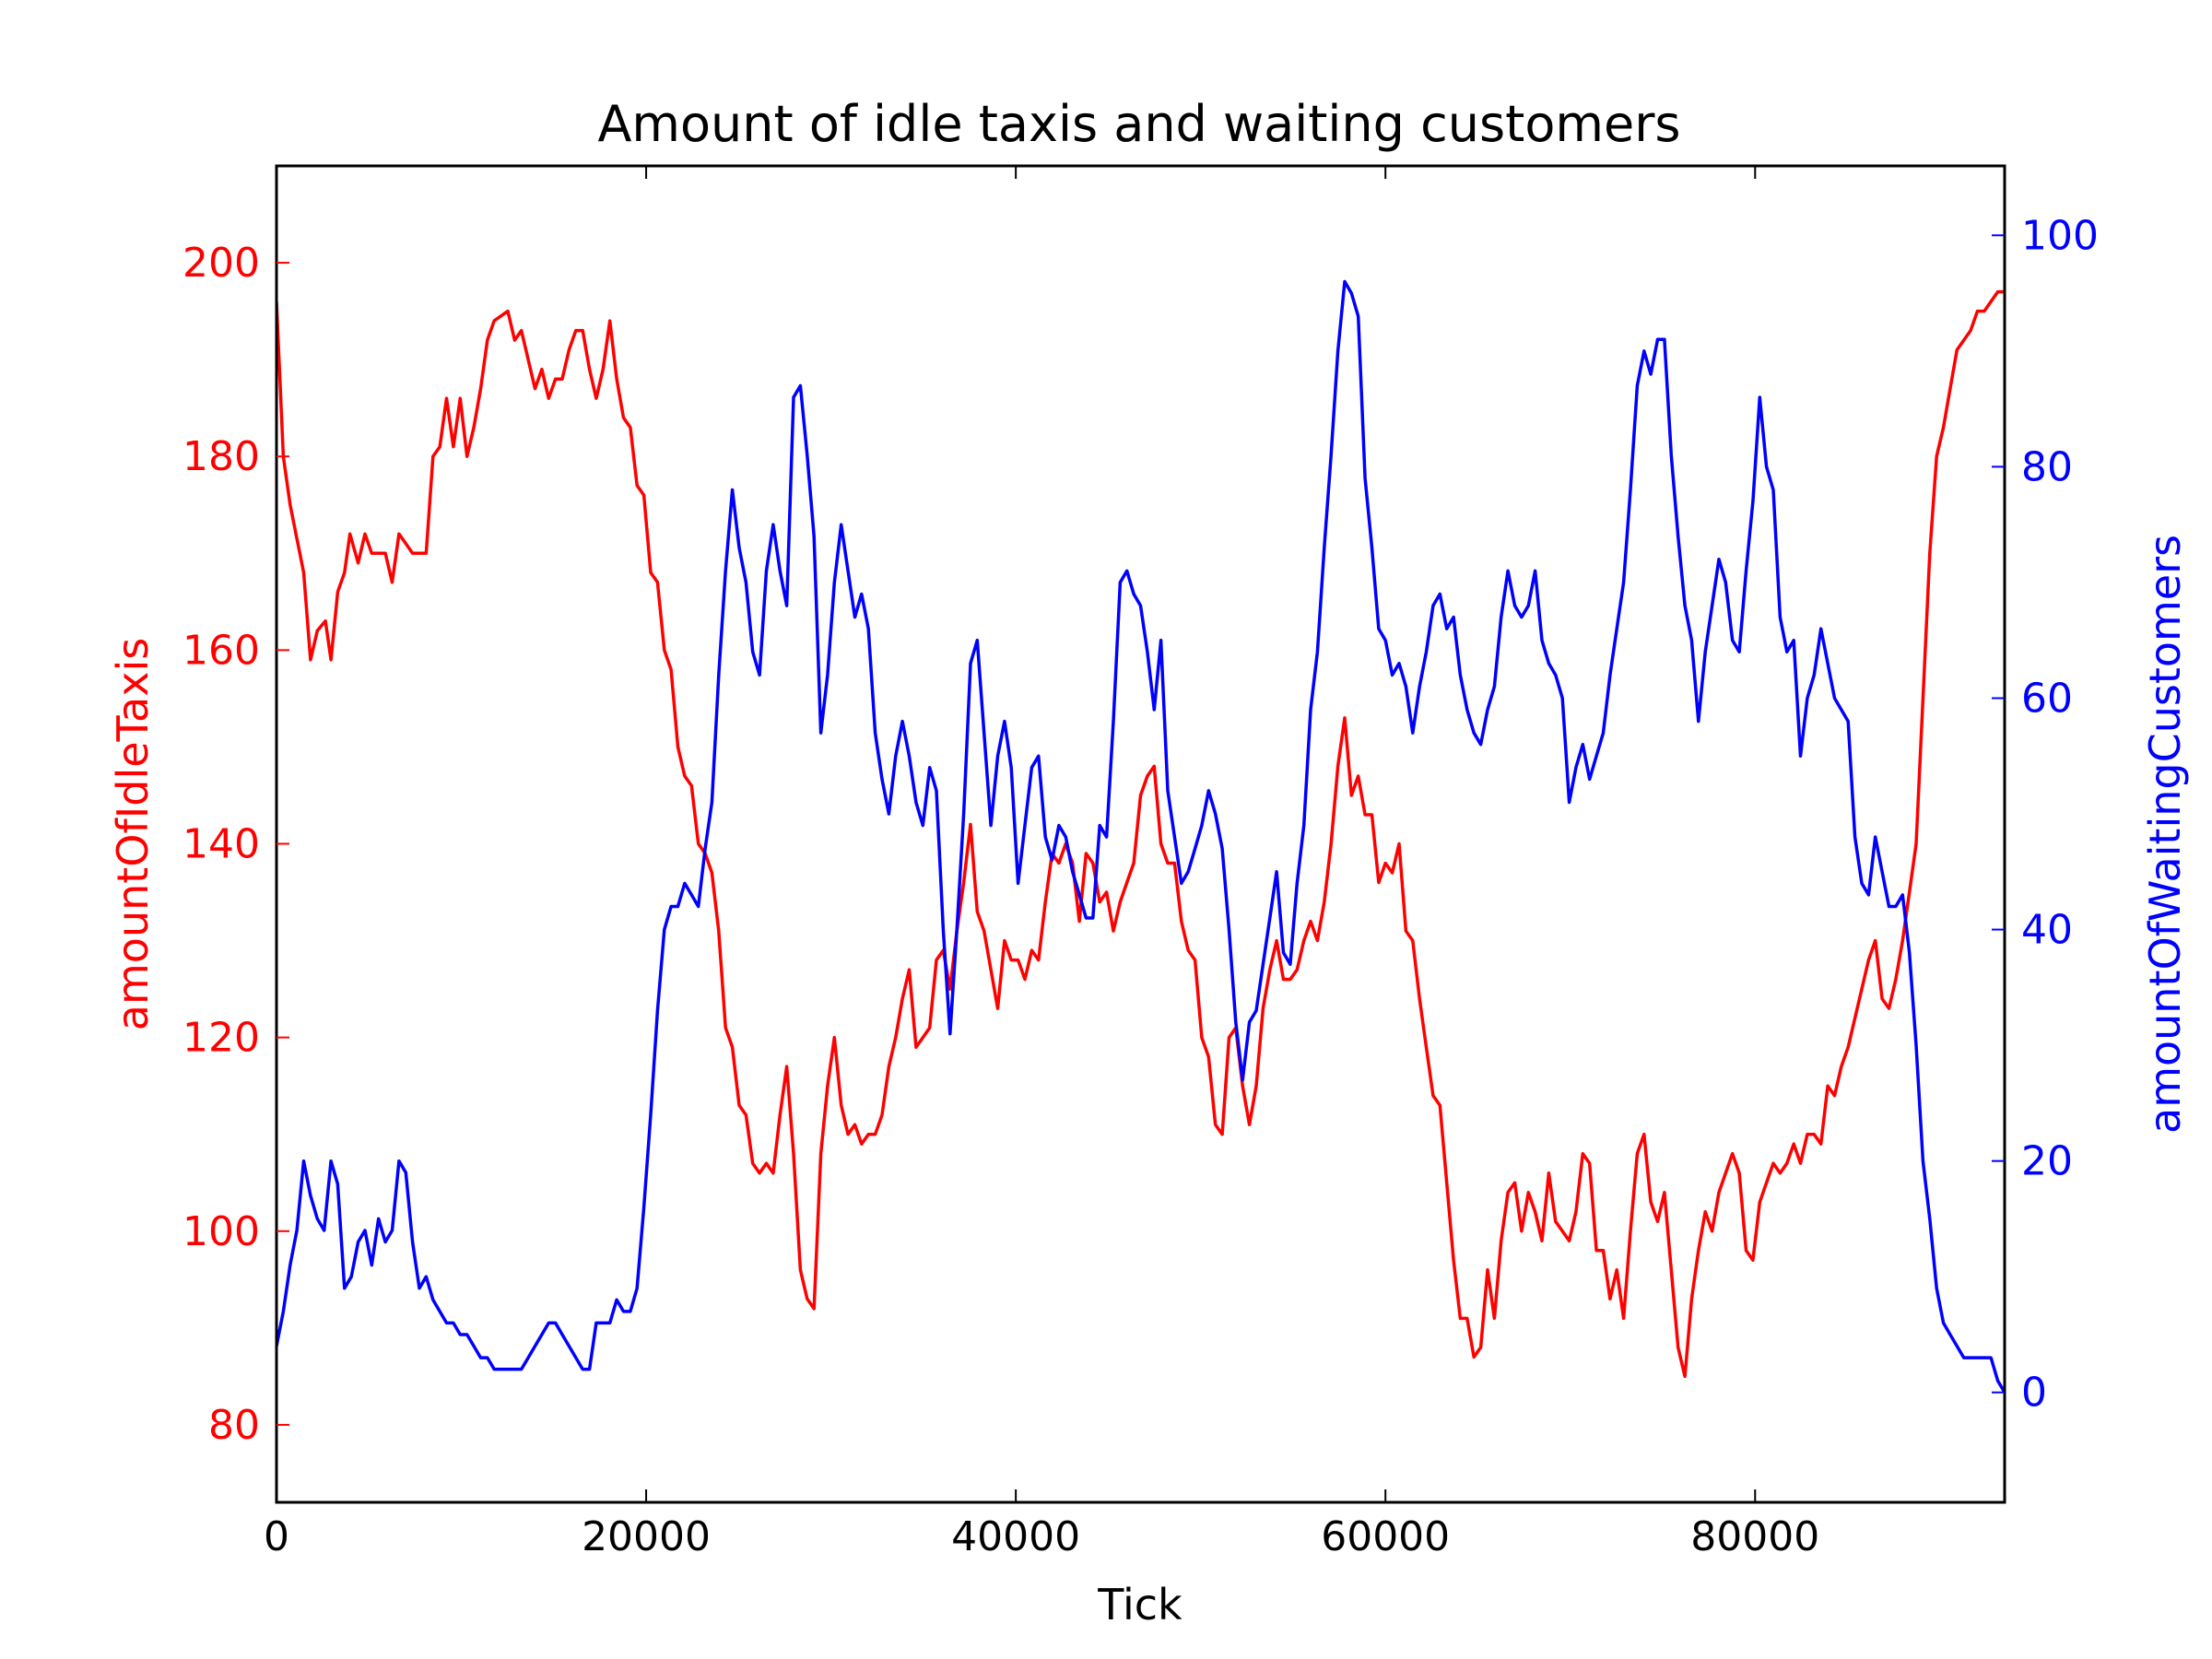 This screenshot has height=1659, width=2212. I want to click on left-y-tick-label: 80, so click(234, 1425).